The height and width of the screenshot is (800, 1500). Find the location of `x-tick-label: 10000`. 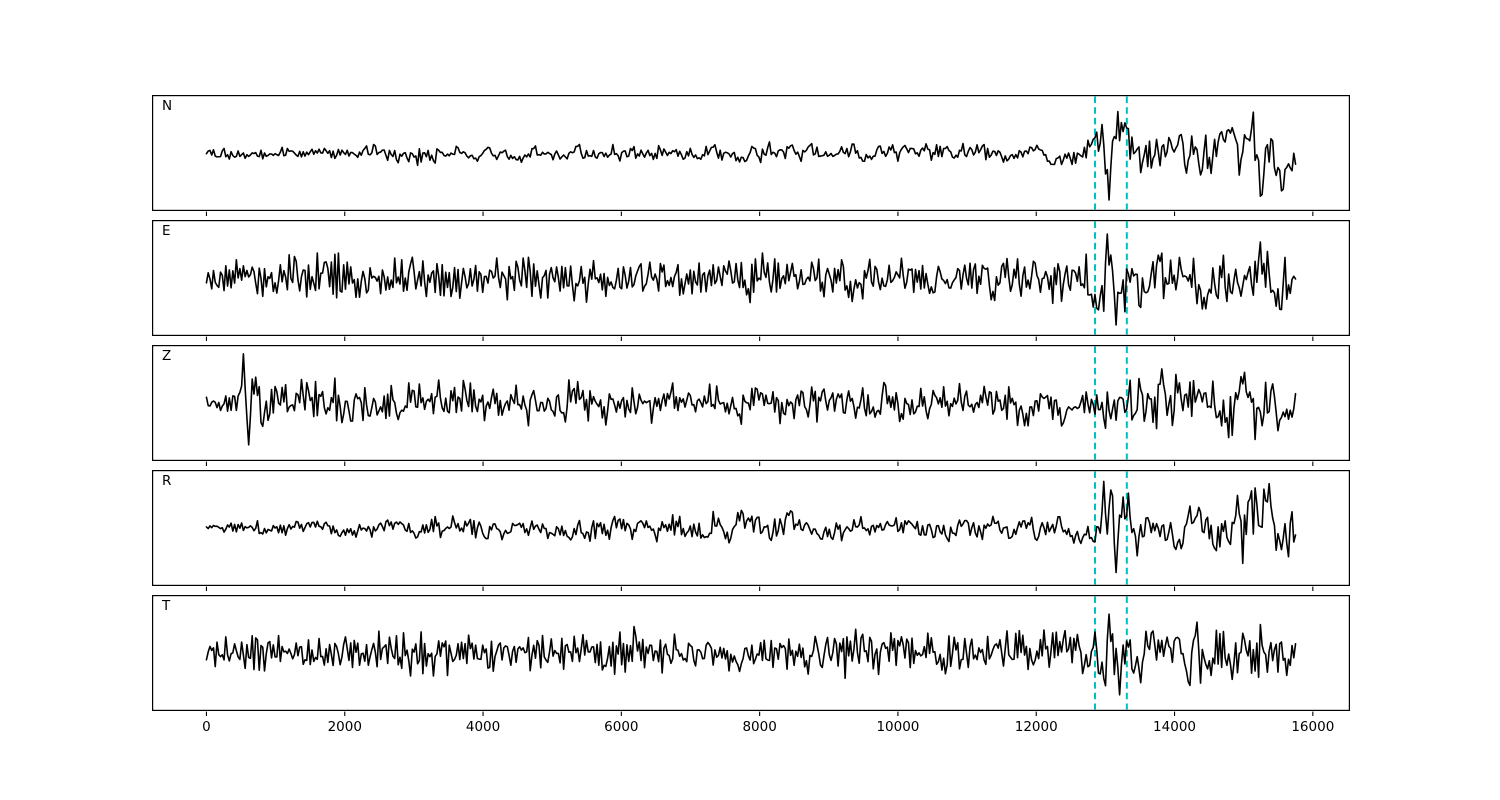

x-tick-label: 10000 is located at coordinates (898, 727).